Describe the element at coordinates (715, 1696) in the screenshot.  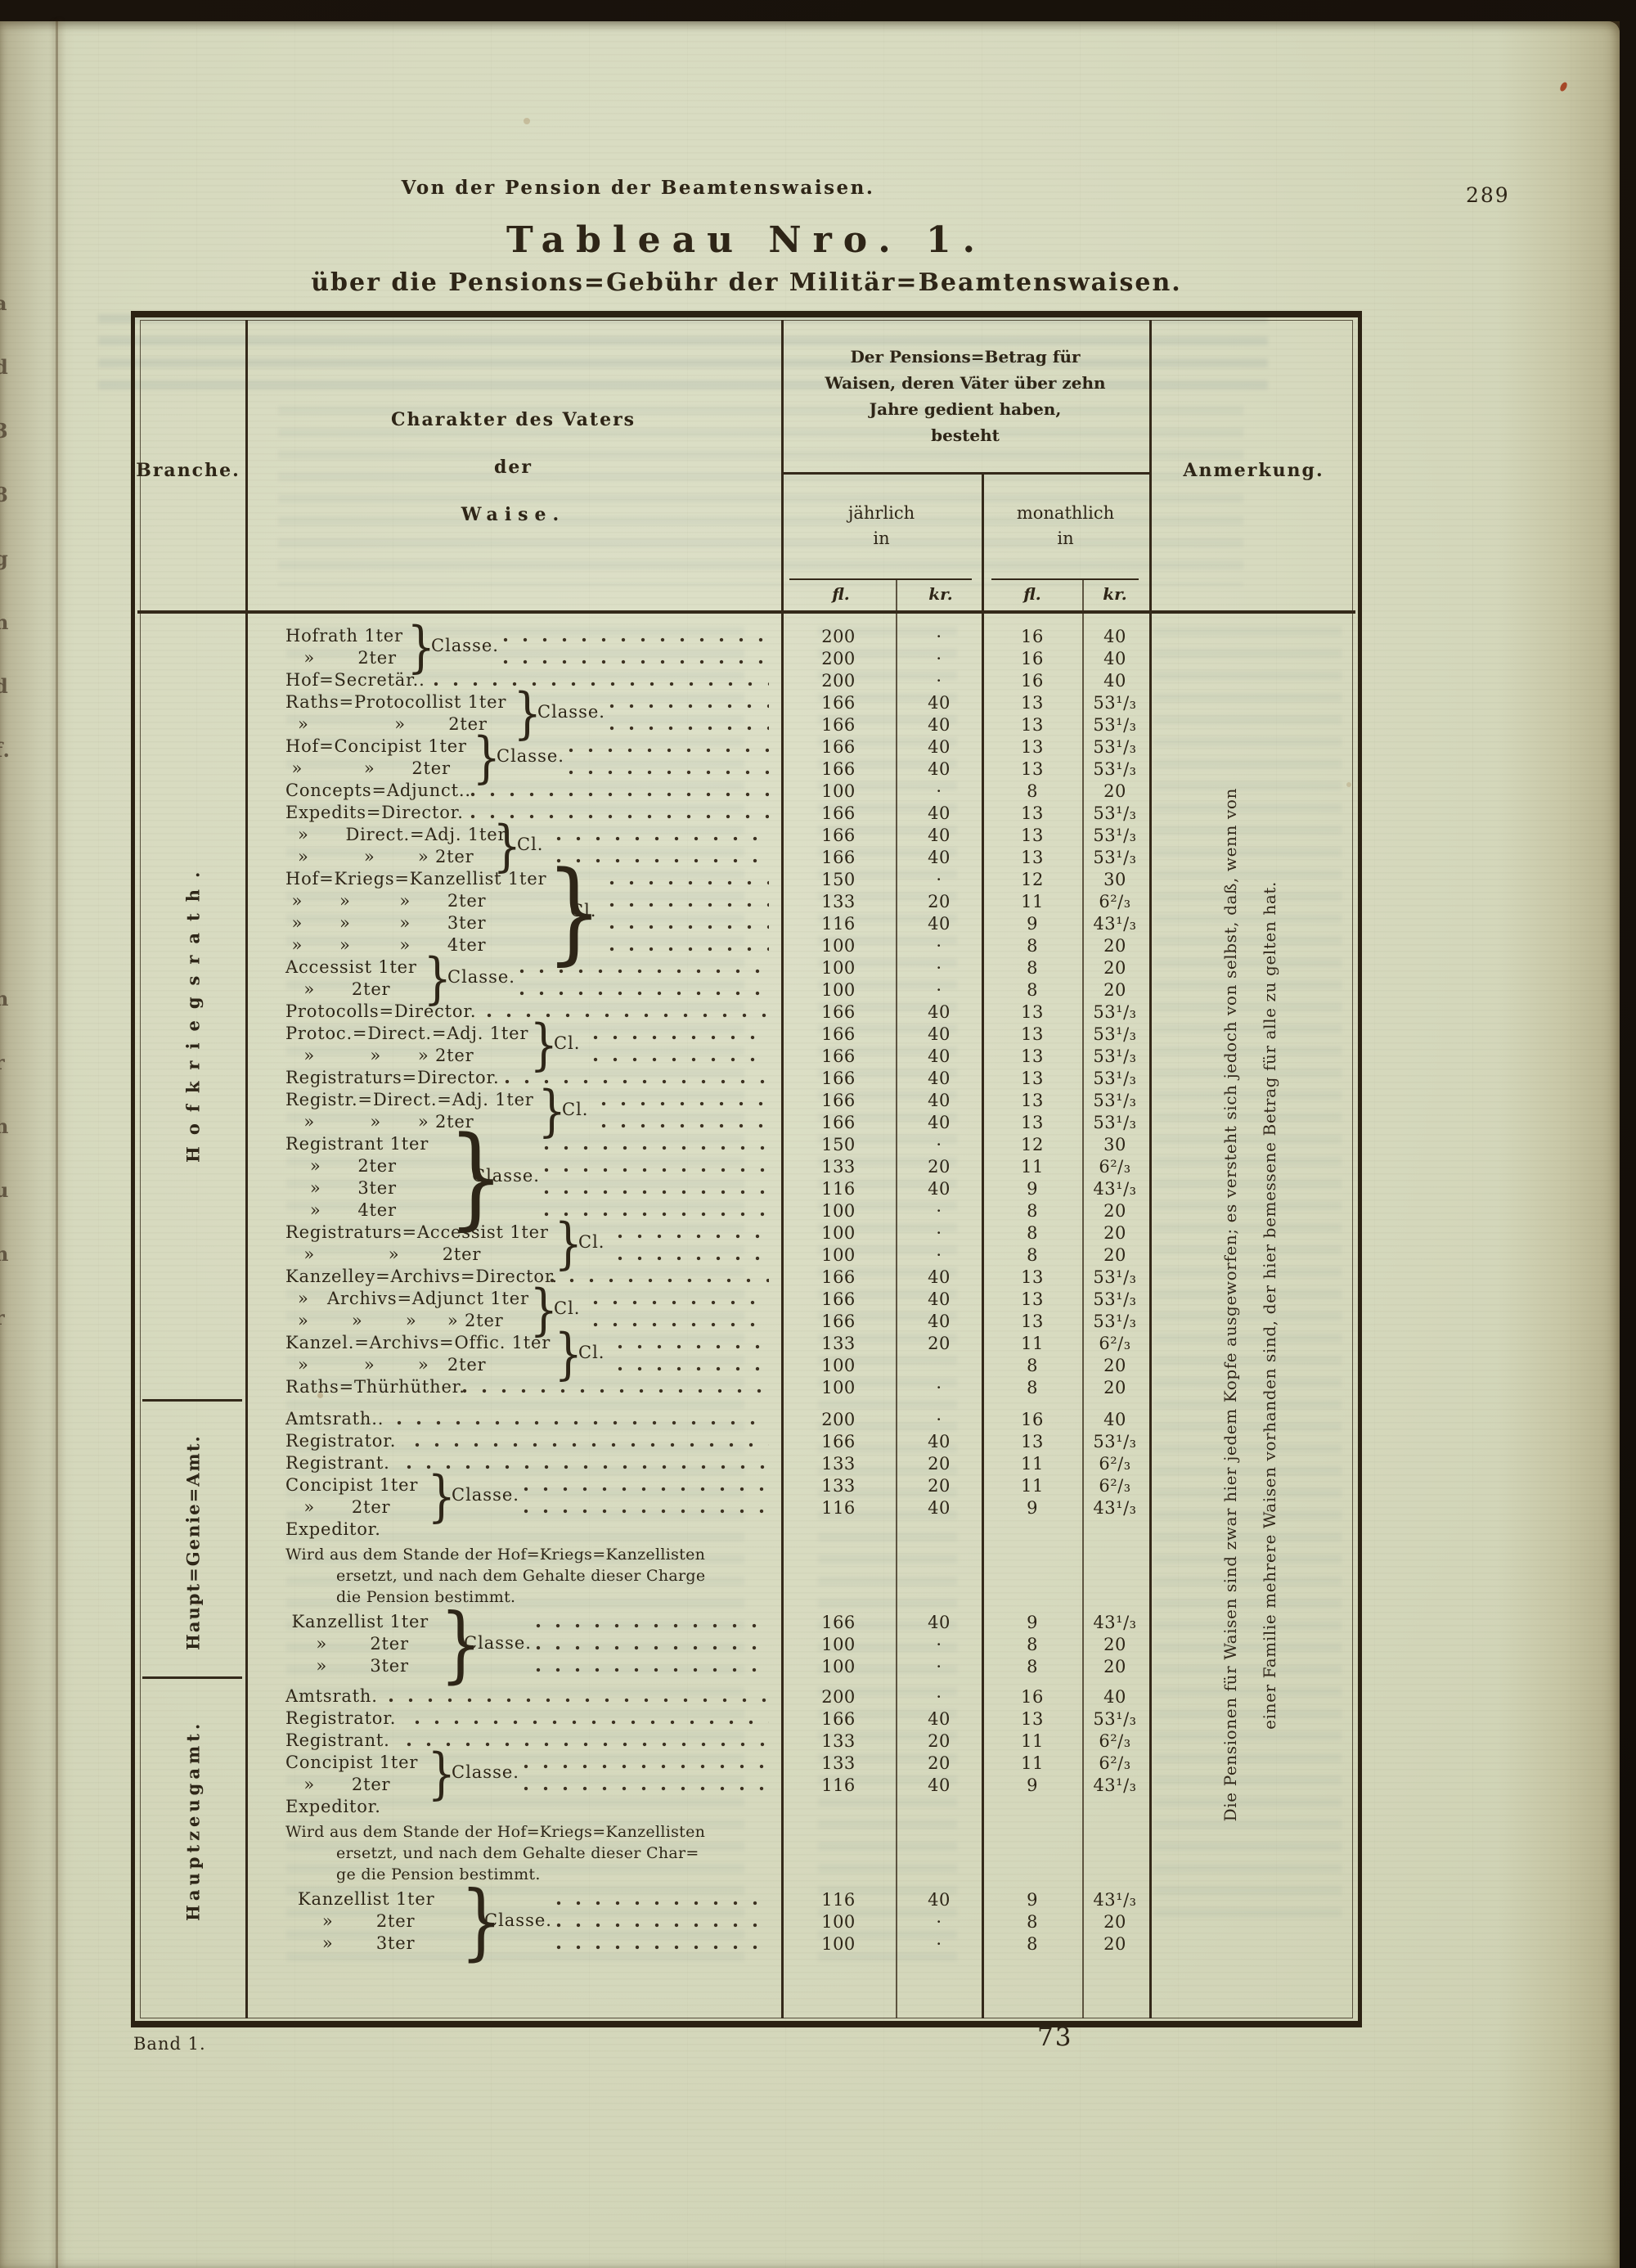
I see `table-row: Amtsrath. 200 · 16 40` at that location.